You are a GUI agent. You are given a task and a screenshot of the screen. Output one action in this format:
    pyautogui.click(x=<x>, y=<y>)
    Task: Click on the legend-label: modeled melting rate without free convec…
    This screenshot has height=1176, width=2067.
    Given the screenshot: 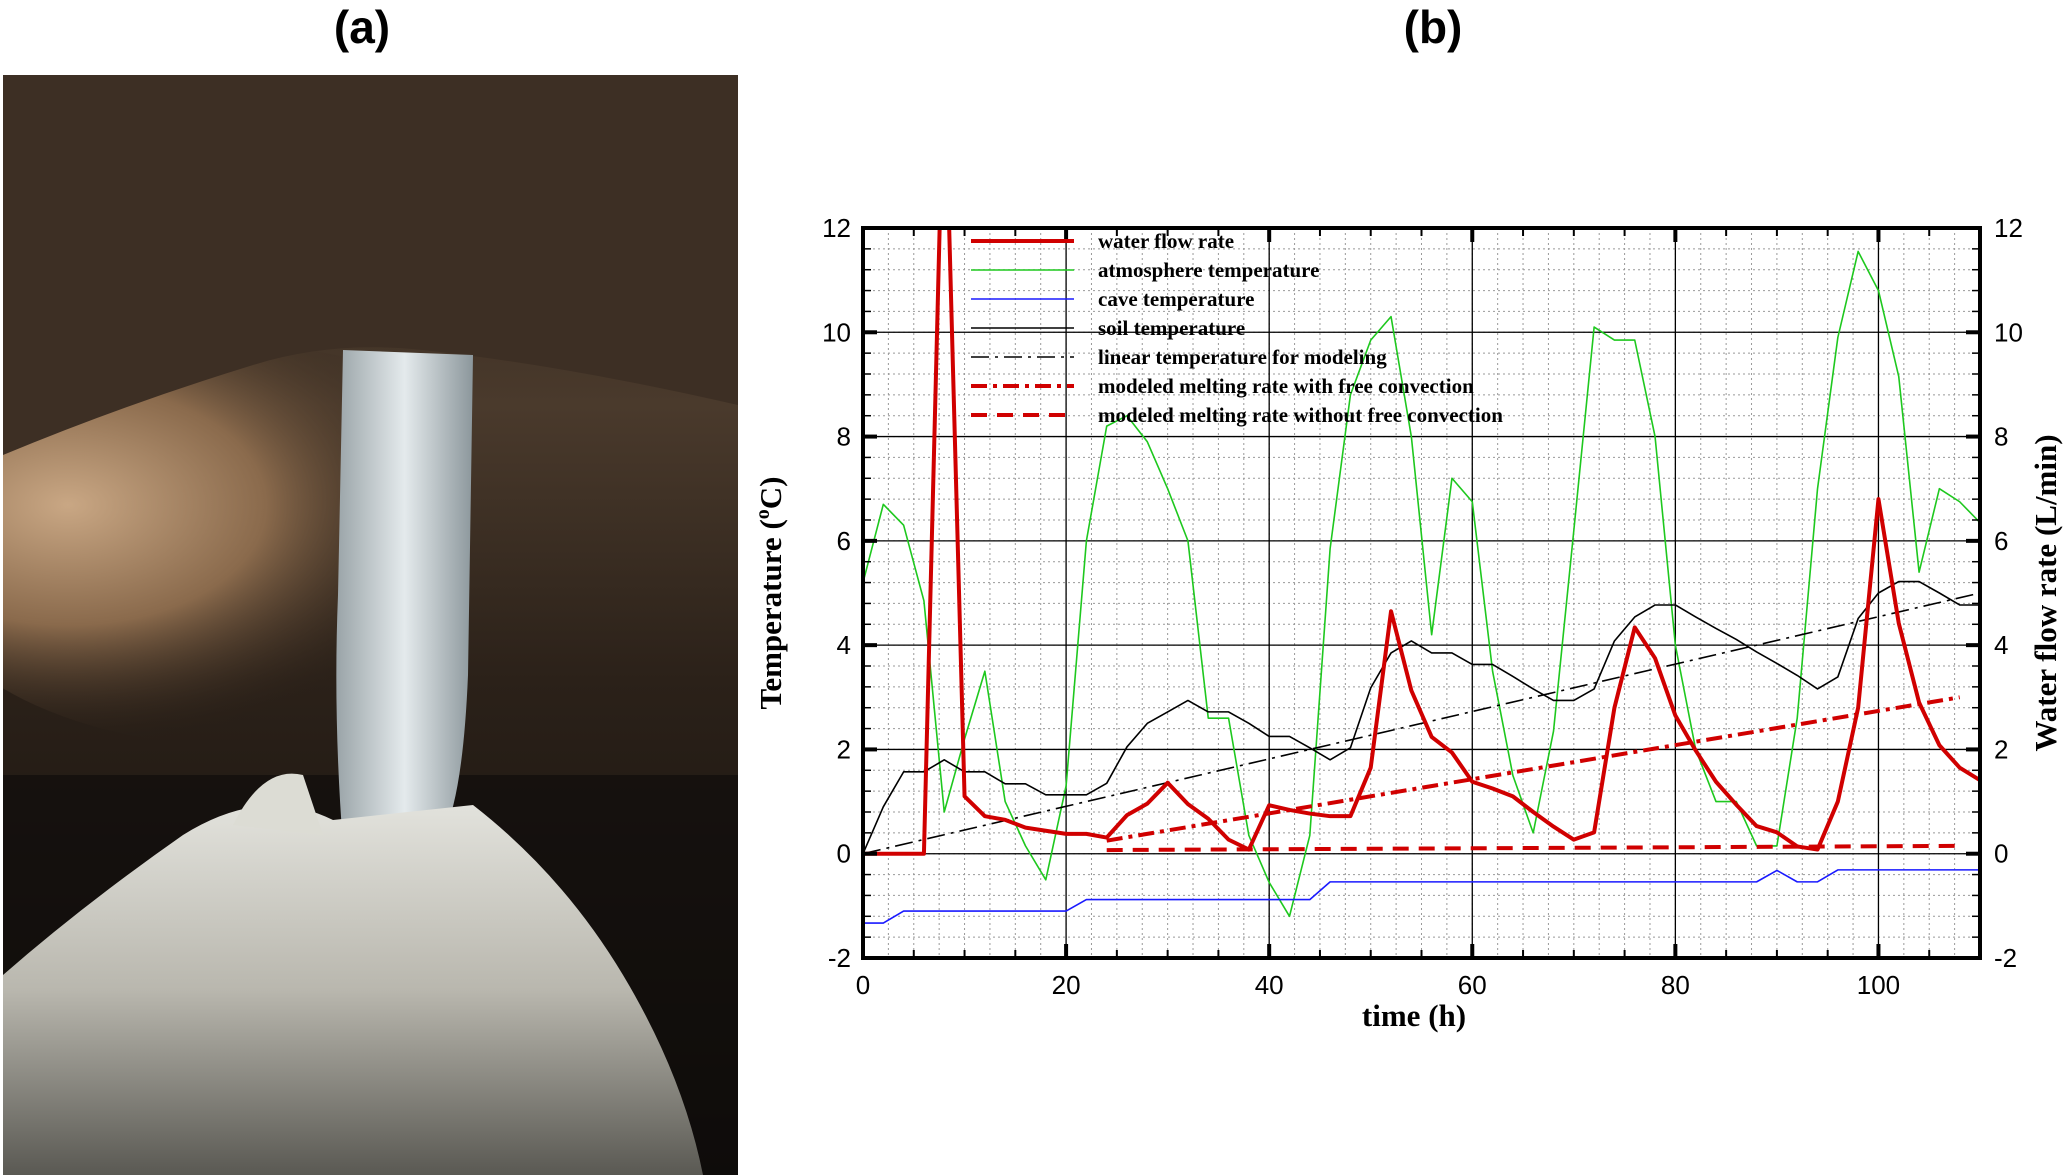 What is the action you would take?
    pyautogui.click(x=1300, y=415)
    